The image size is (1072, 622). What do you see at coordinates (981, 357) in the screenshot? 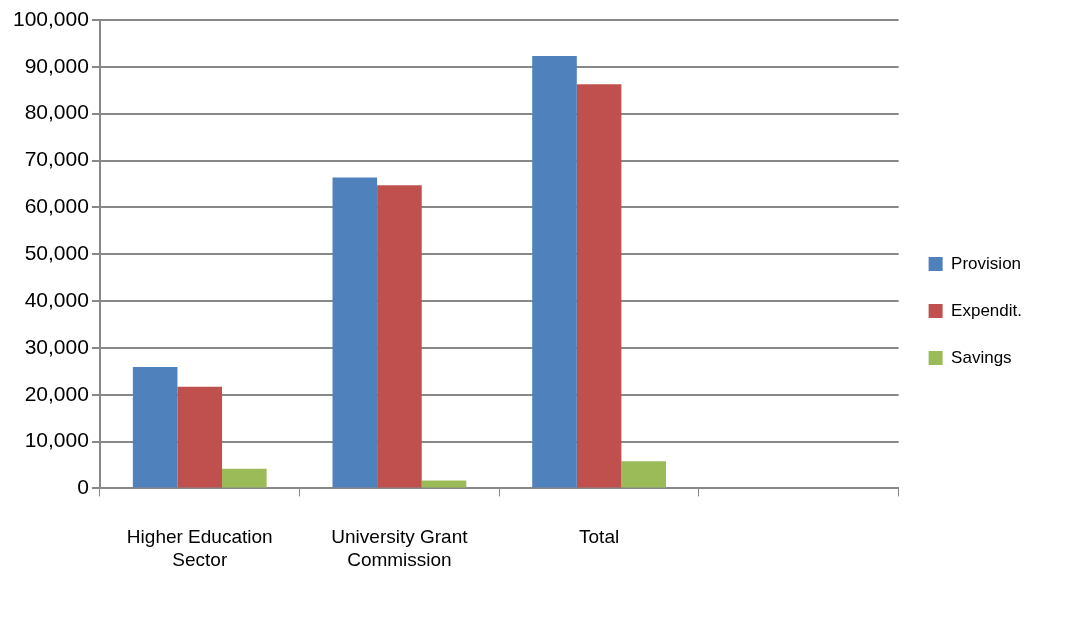
I see `legend-label: Savings` at bounding box center [981, 357].